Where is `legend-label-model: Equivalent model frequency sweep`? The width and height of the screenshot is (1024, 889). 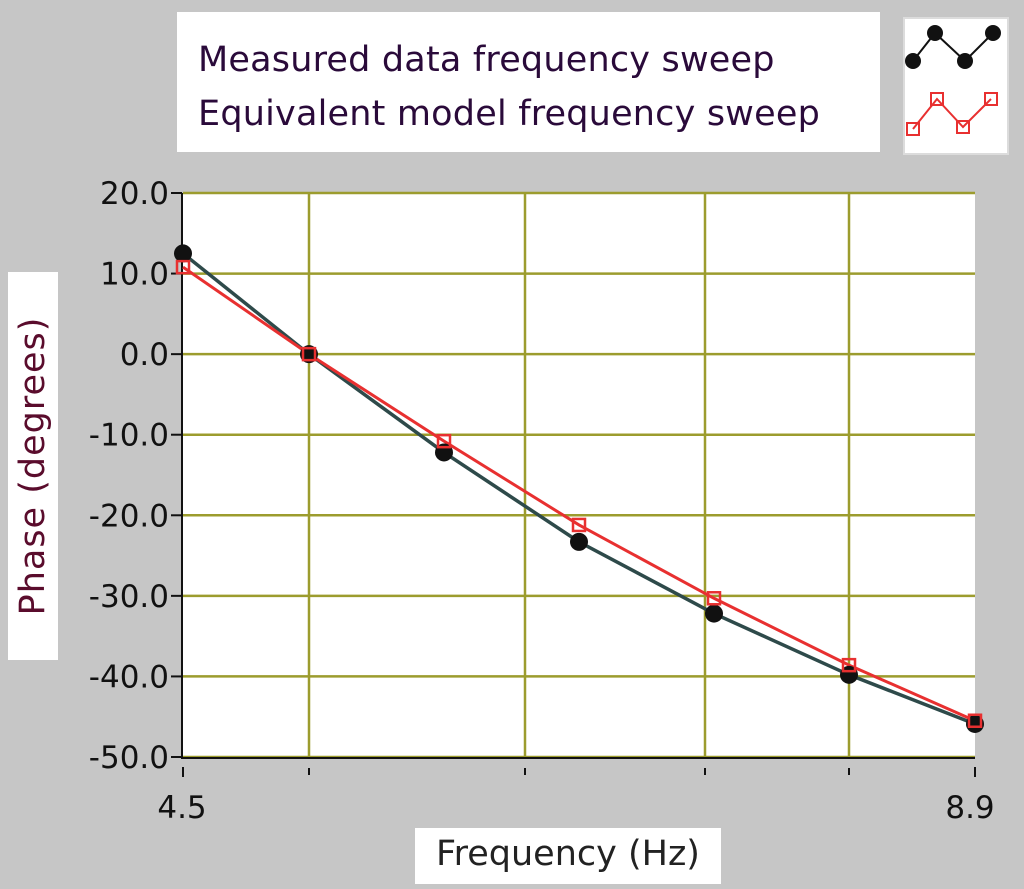 legend-label-model: Equivalent model frequency sweep is located at coordinates (509, 114).